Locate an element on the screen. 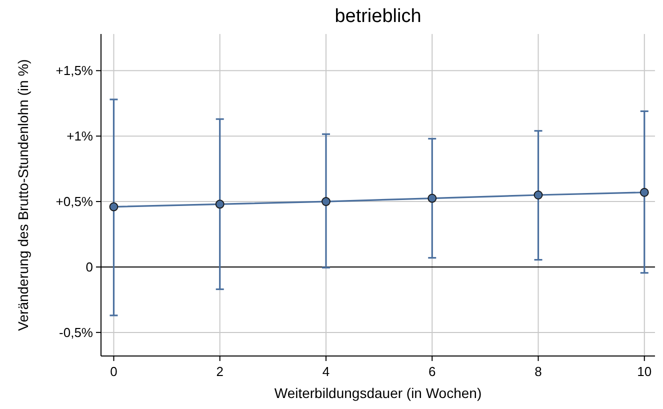 Image resolution: width=663 pixels, height=409 pixels. x-tick-label: 6 is located at coordinates (432, 371).